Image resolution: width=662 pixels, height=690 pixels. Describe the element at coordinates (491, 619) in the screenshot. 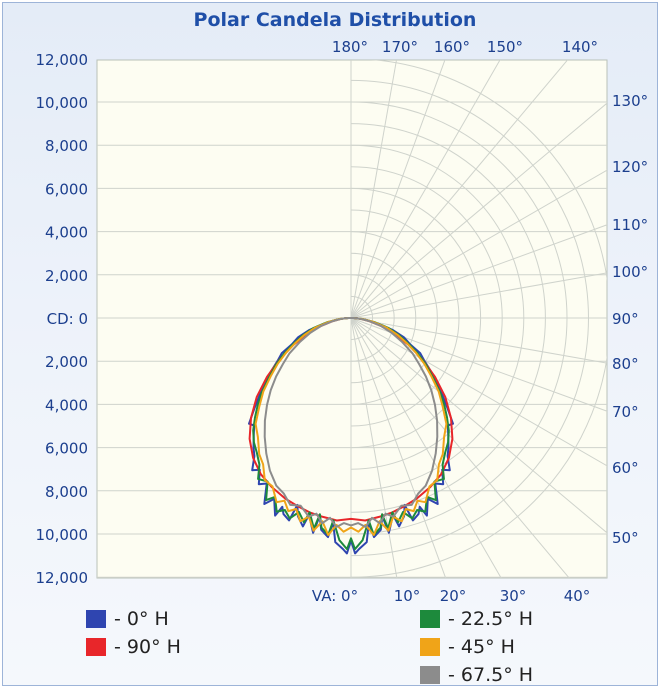

I see `legend-label: - 22.5° H` at that location.